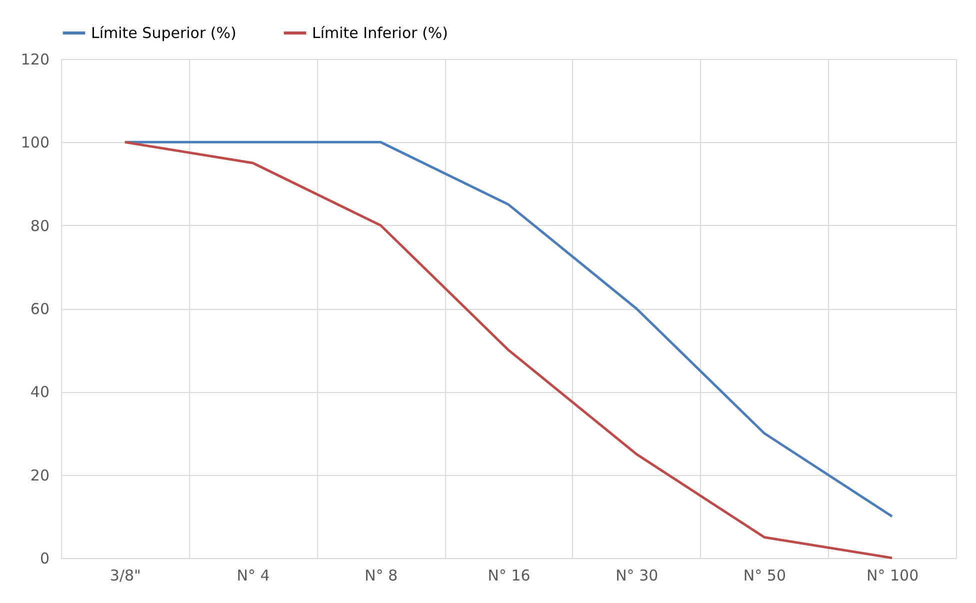  Describe the element at coordinates (764, 575) in the screenshot. I see `x-tick-label: N° 50` at that location.